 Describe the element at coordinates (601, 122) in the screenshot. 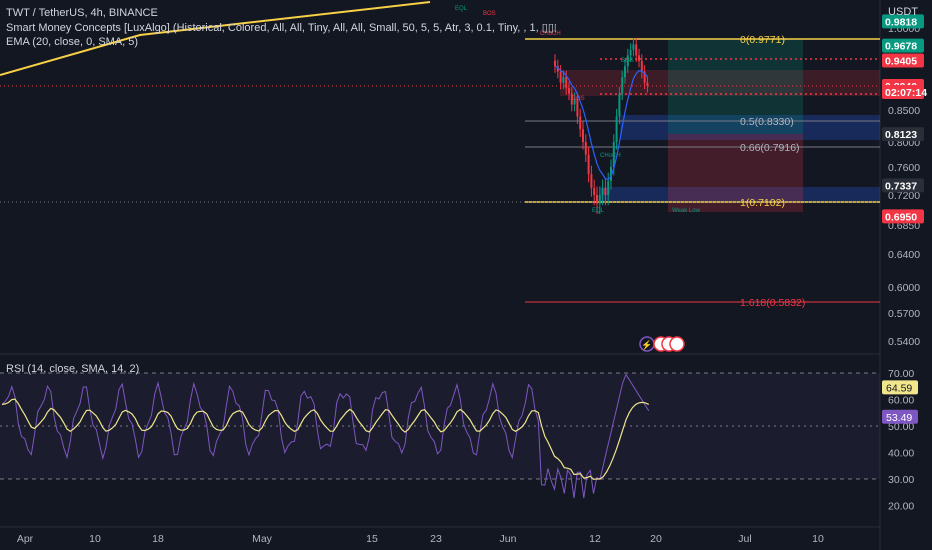

I see `ema-line` at that location.